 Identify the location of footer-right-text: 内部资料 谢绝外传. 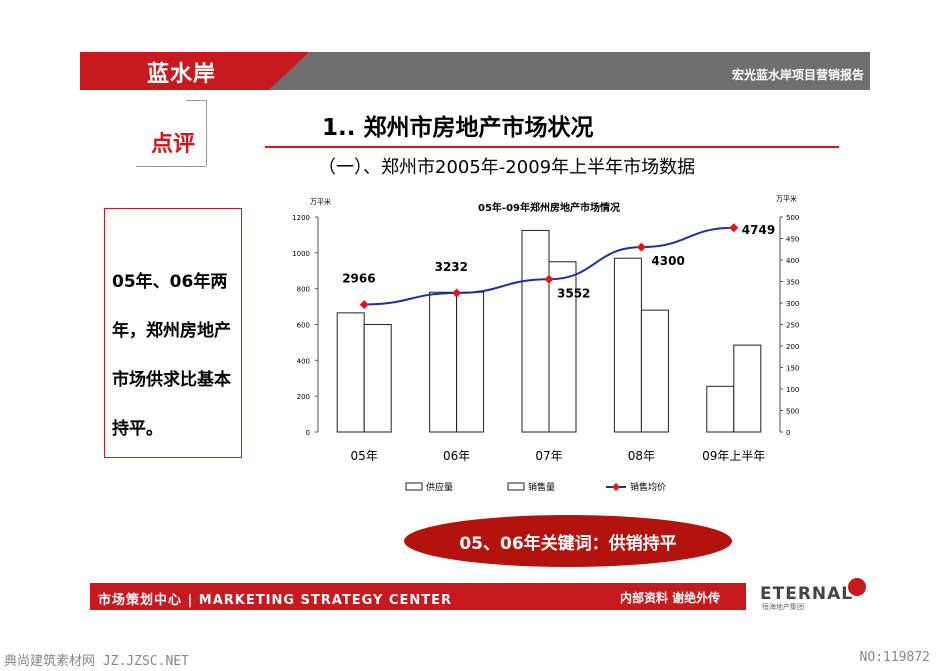
(670, 598).